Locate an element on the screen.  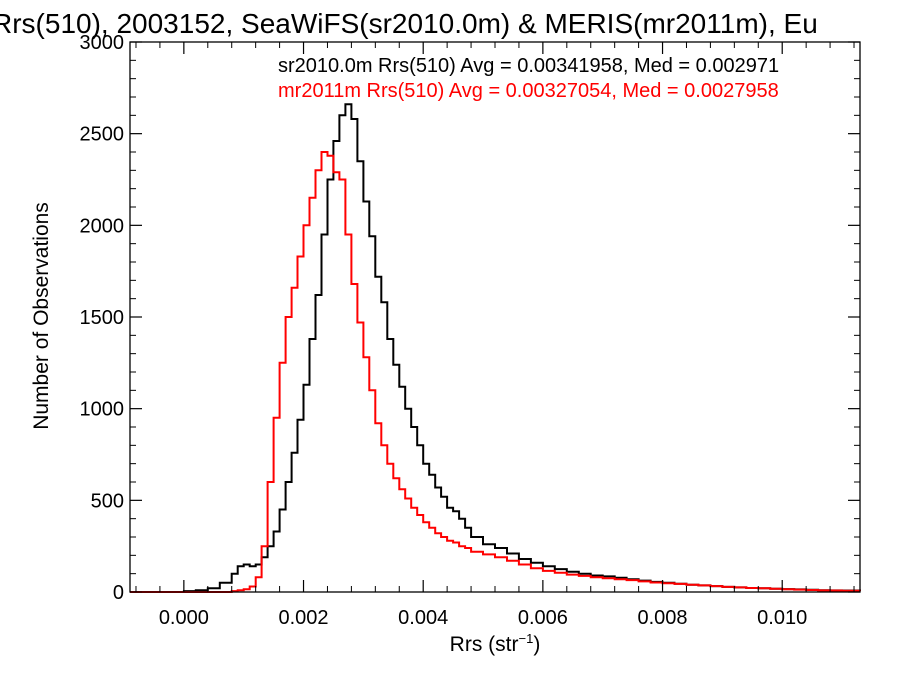
x-axis-label-base: Rrs (str is located at coordinates (484, 644).